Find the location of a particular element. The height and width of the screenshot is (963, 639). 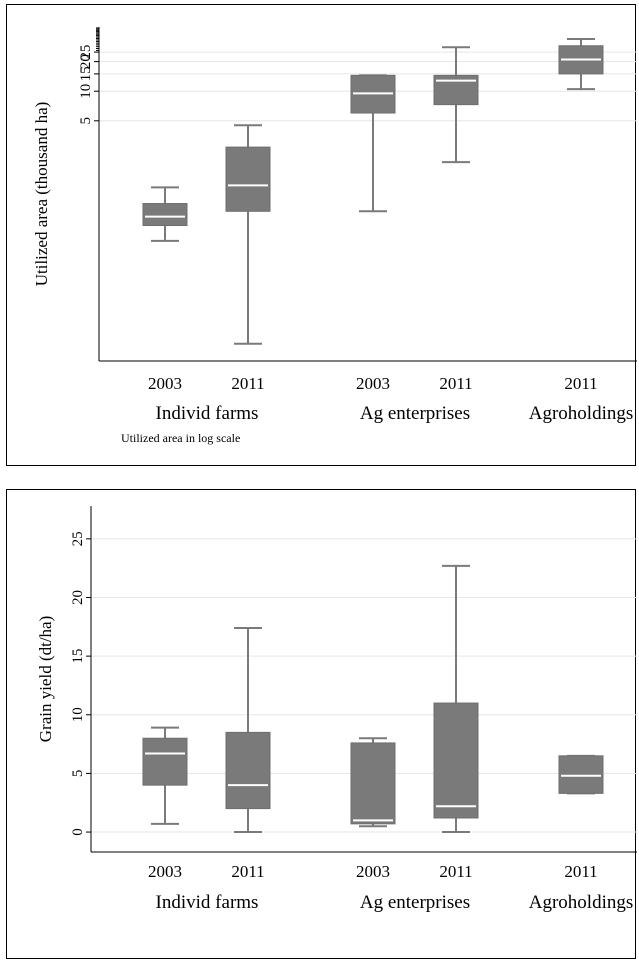

y-axis-title: Grain yield (dt/ha) is located at coordinates (45, 679).